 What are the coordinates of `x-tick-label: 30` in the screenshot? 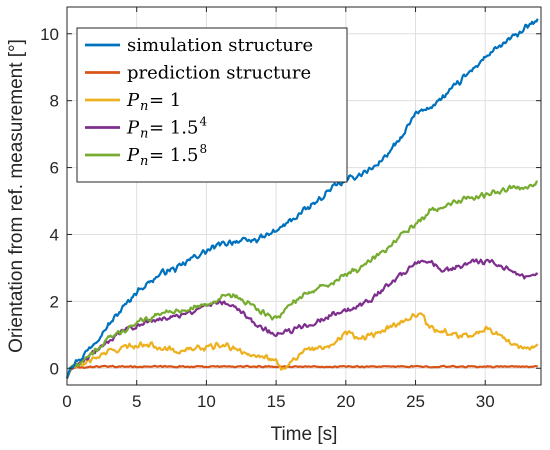 It's located at (485, 401).